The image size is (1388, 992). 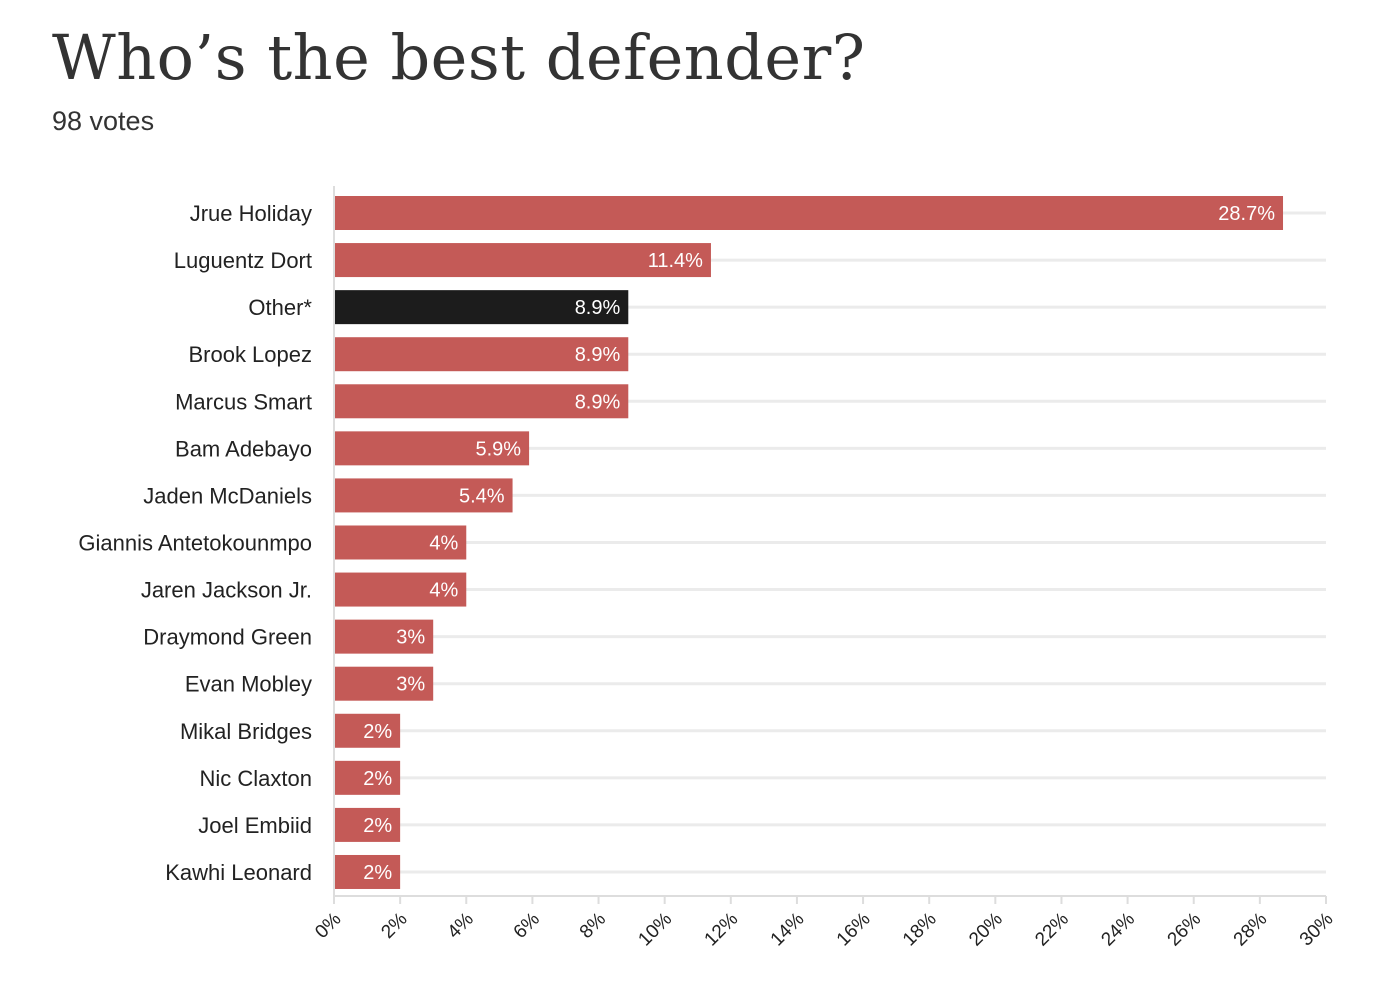 What do you see at coordinates (598, 308) in the screenshot?
I see `bar-value-label-2: 8.9%` at bounding box center [598, 308].